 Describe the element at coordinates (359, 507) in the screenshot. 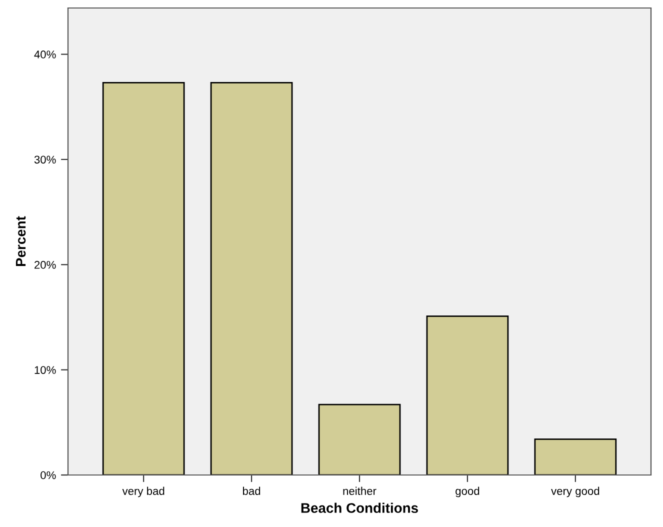

I see `x-axis-title: Beach Conditions` at that location.